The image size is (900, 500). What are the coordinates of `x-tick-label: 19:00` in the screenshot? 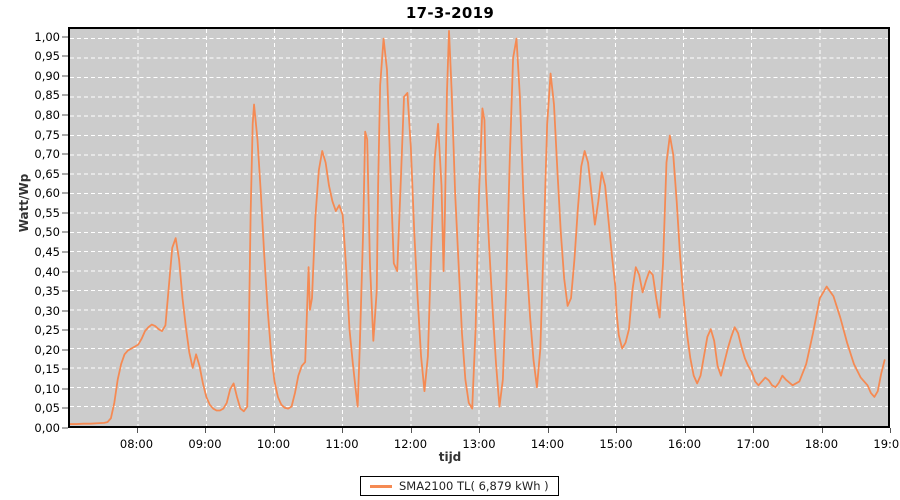 It's located at (886, 444).